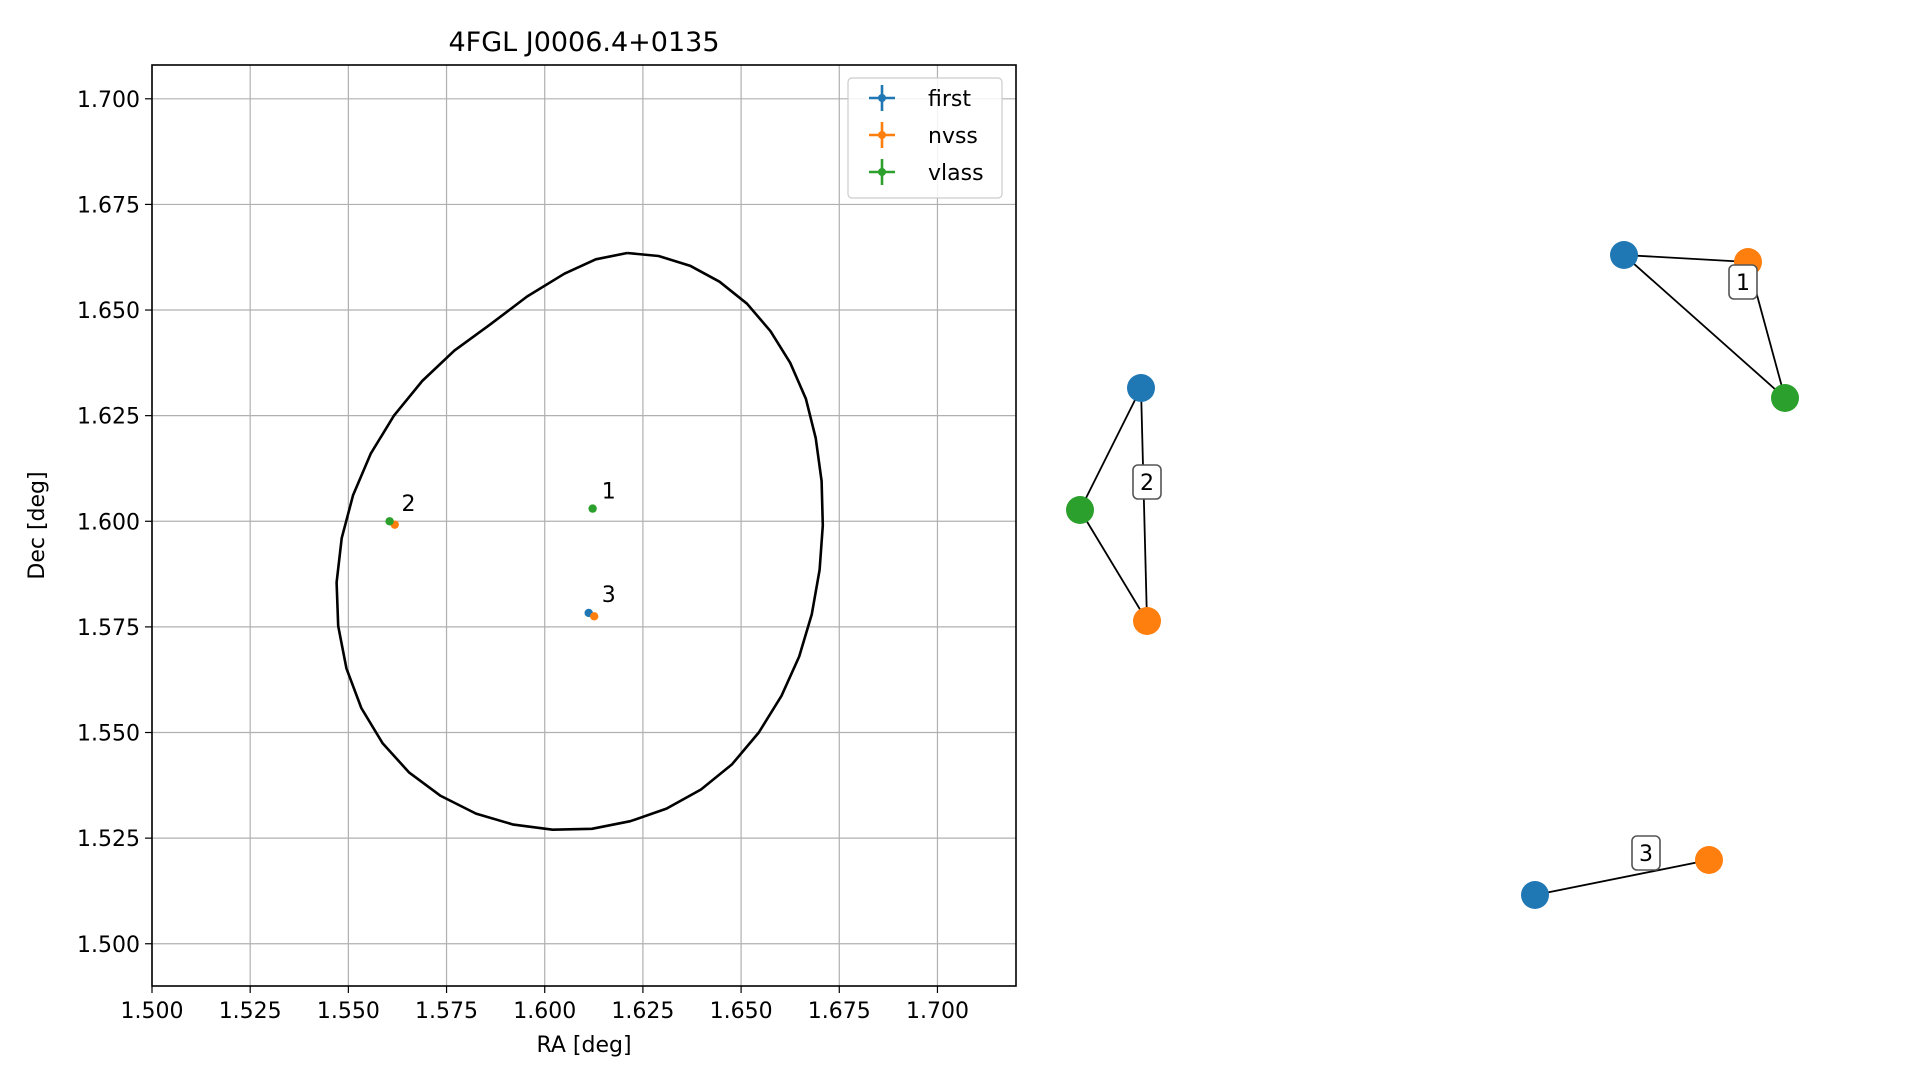 The image size is (1919, 1080). I want to click on point-annotations: 1 2 3, so click(508, 543).